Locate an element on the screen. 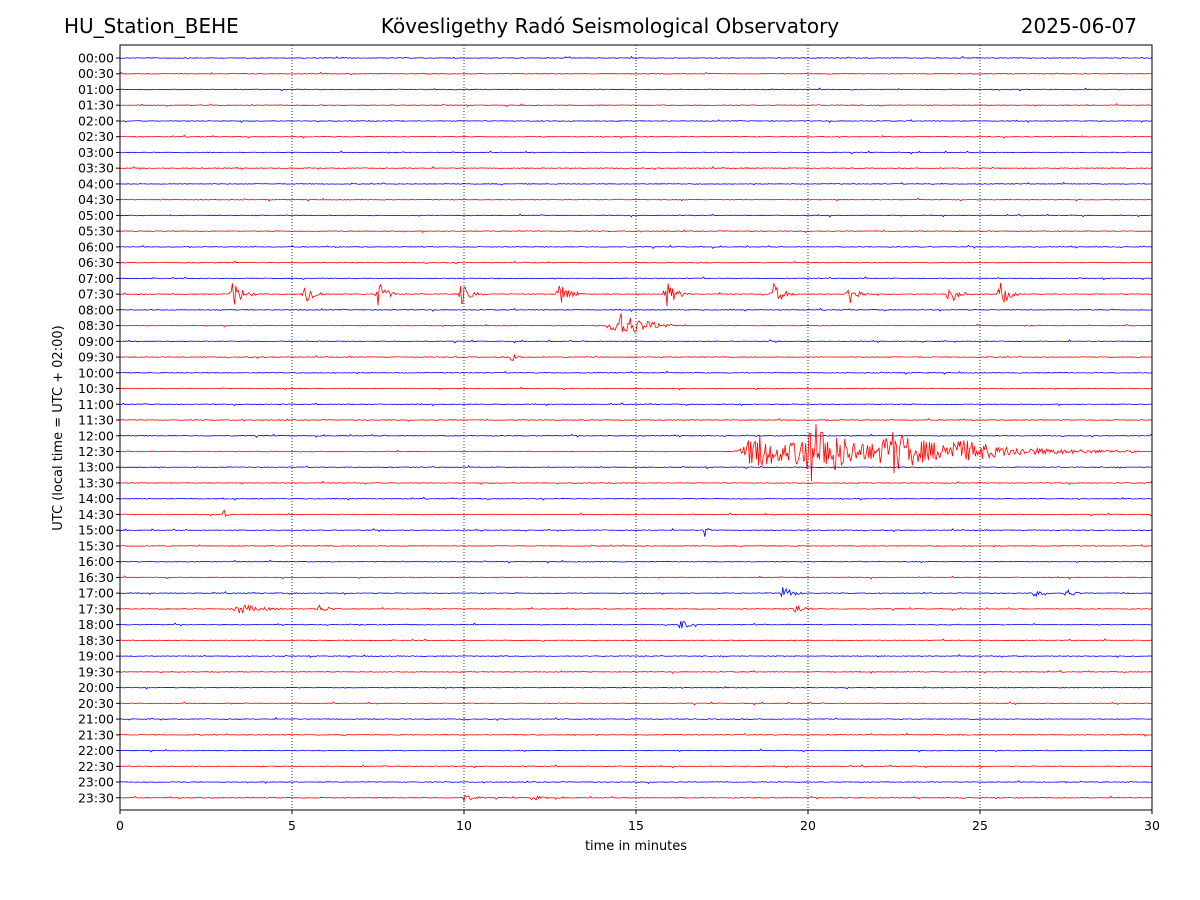  trace-22:30 is located at coordinates (636, 766).